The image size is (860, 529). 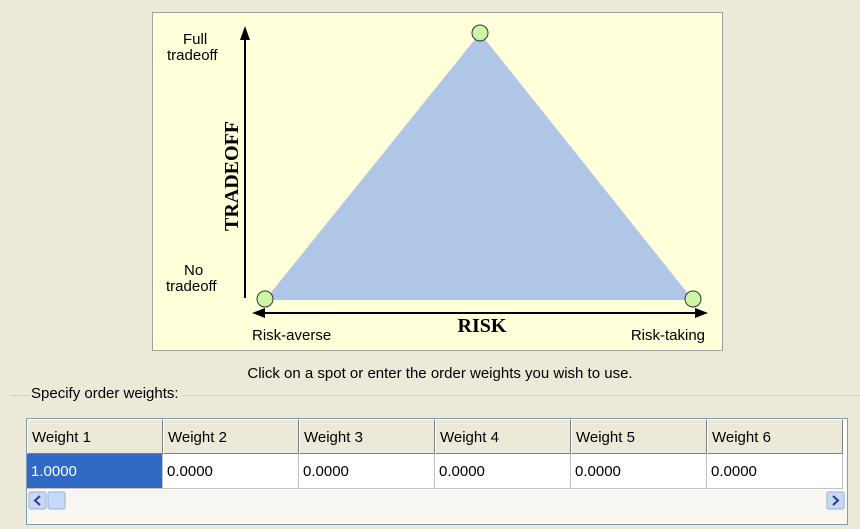 I want to click on horizontal-scrollbar, so click(x=437, y=506).